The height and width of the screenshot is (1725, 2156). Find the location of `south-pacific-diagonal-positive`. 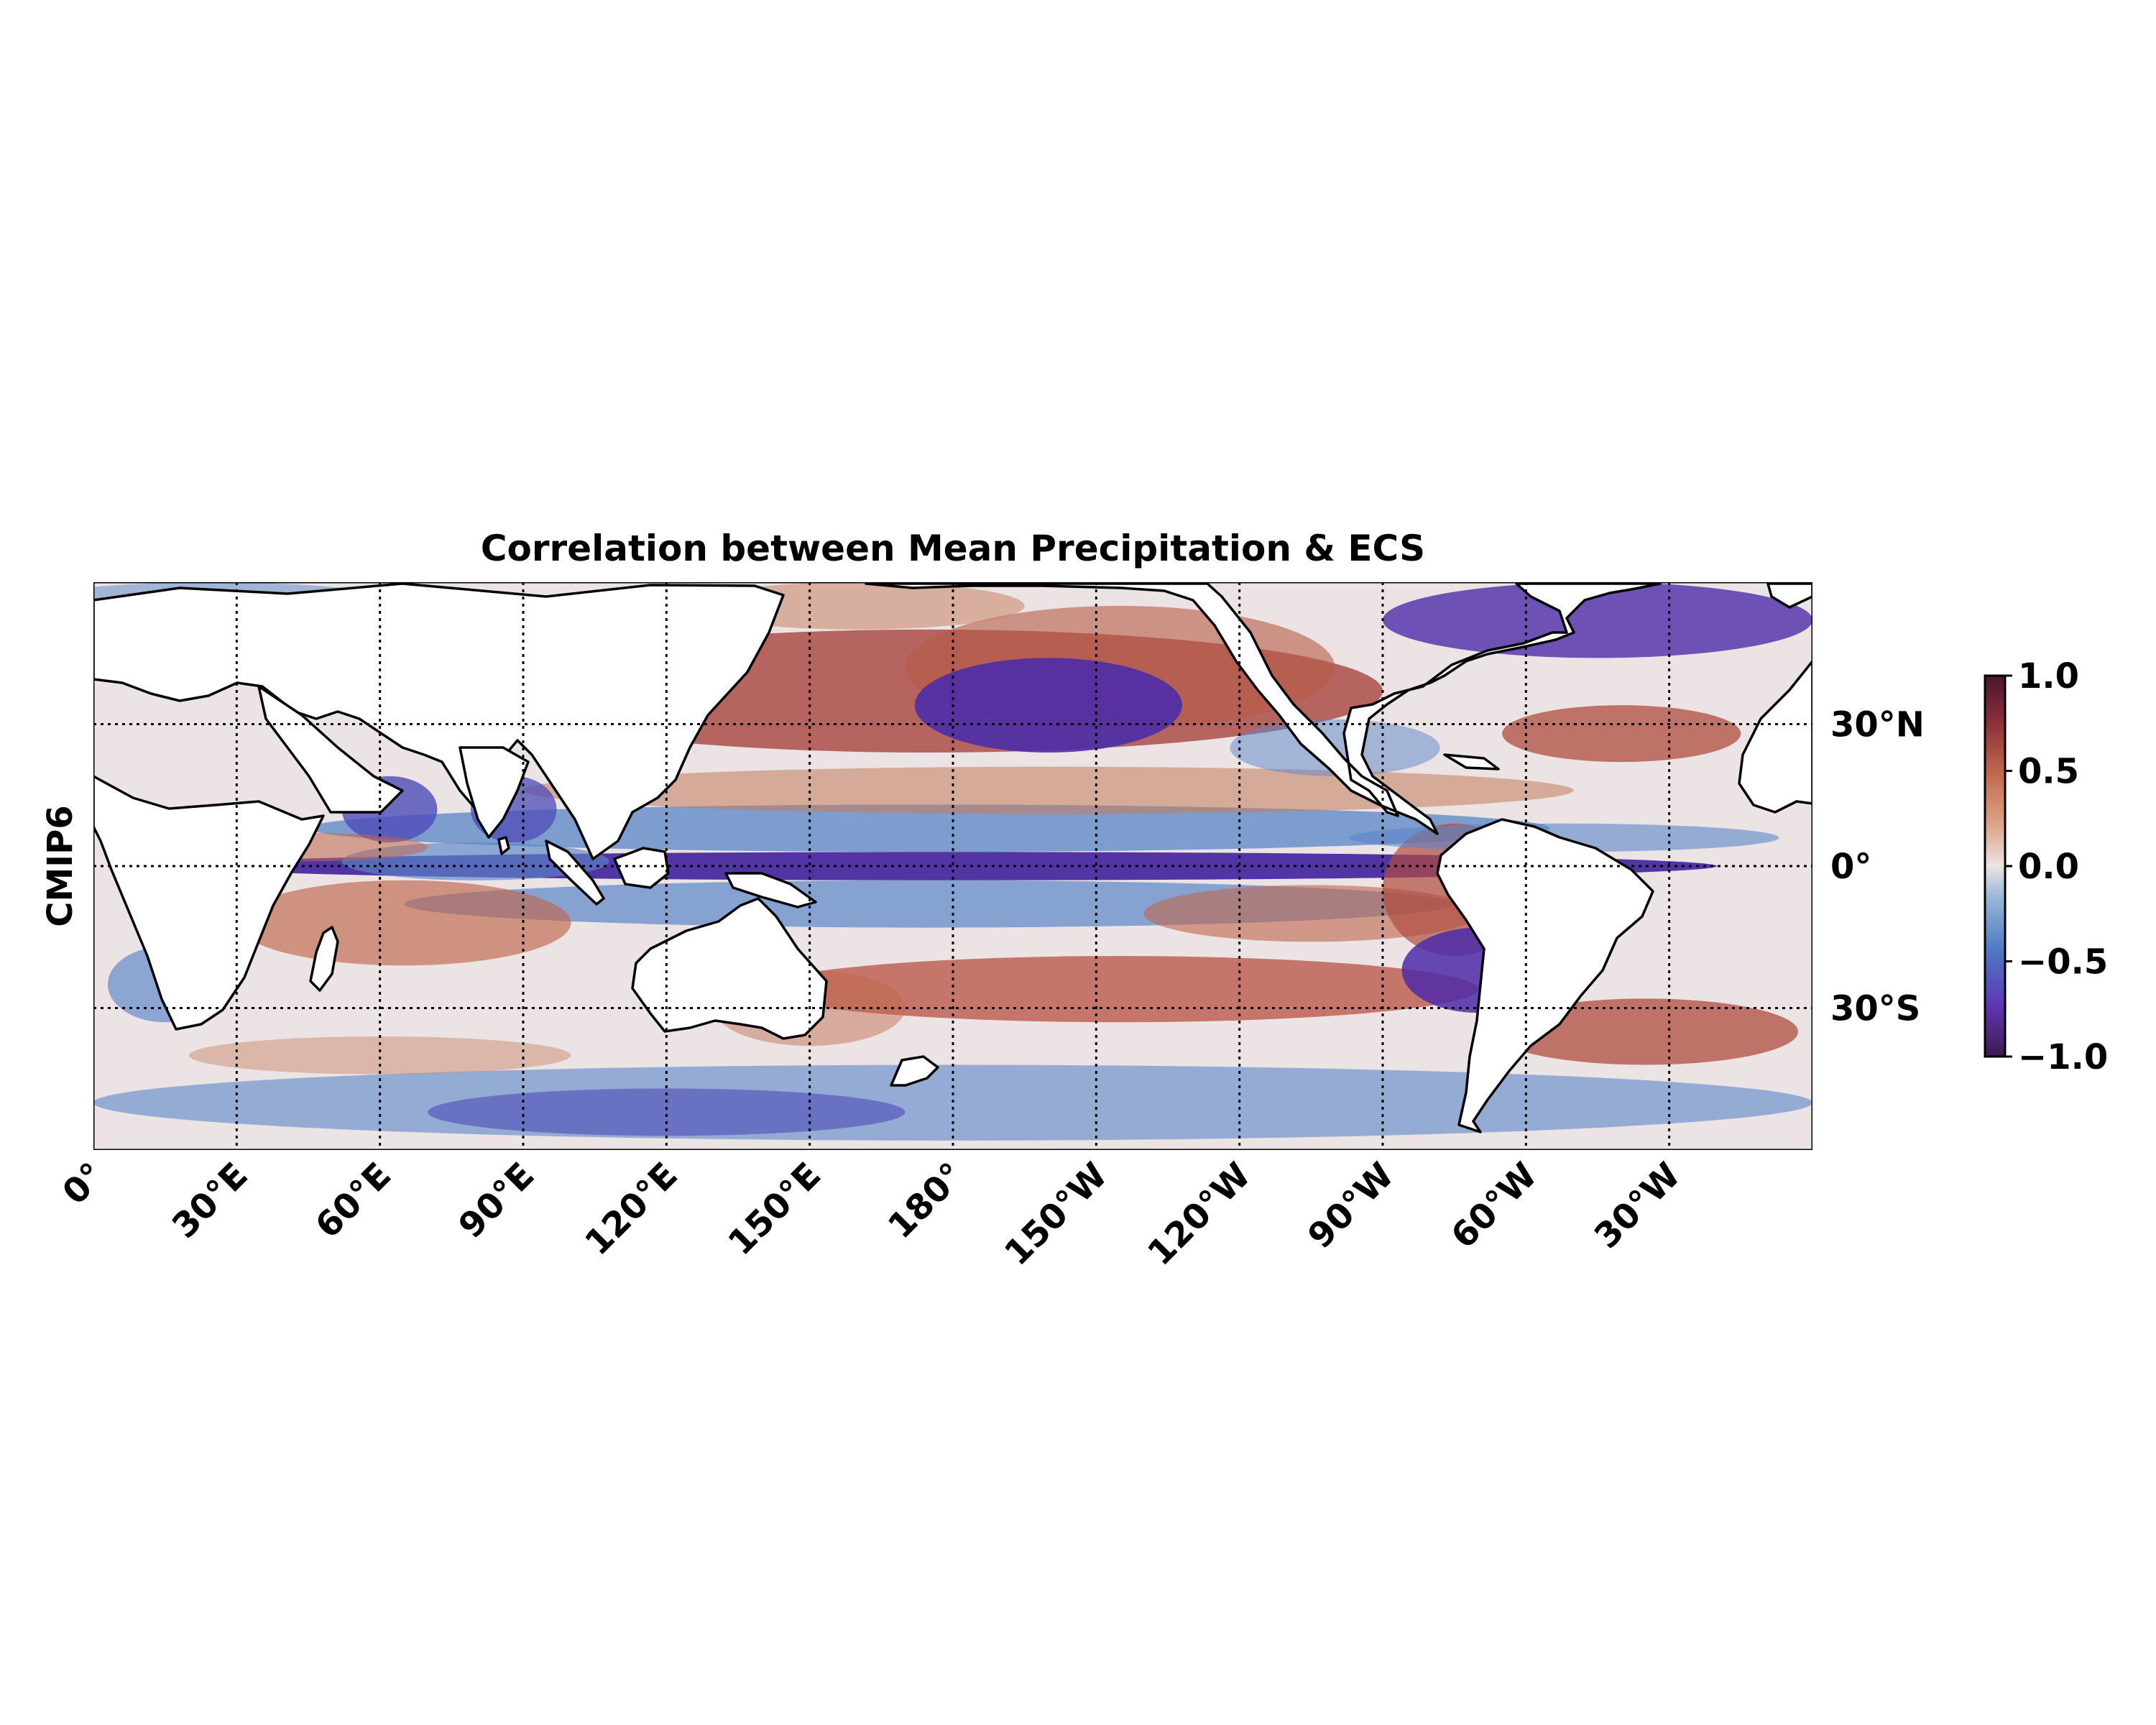

south-pacific-diagonal-positive is located at coordinates (1120, 989).